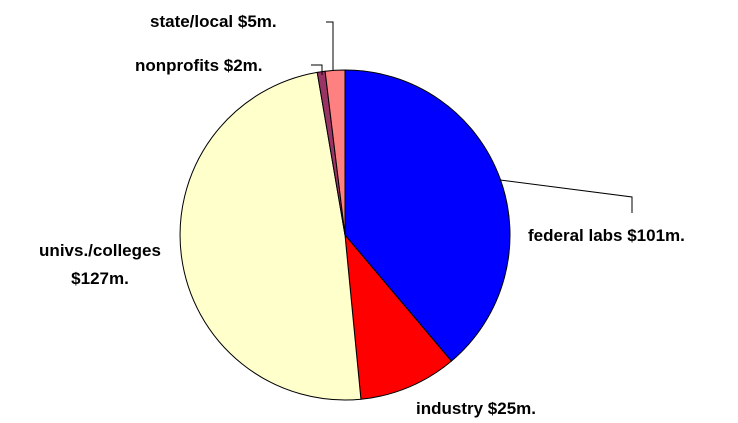 Image resolution: width=738 pixels, height=423 pixels. I want to click on label-nonprofits: nonprofits $2m., so click(199, 65).